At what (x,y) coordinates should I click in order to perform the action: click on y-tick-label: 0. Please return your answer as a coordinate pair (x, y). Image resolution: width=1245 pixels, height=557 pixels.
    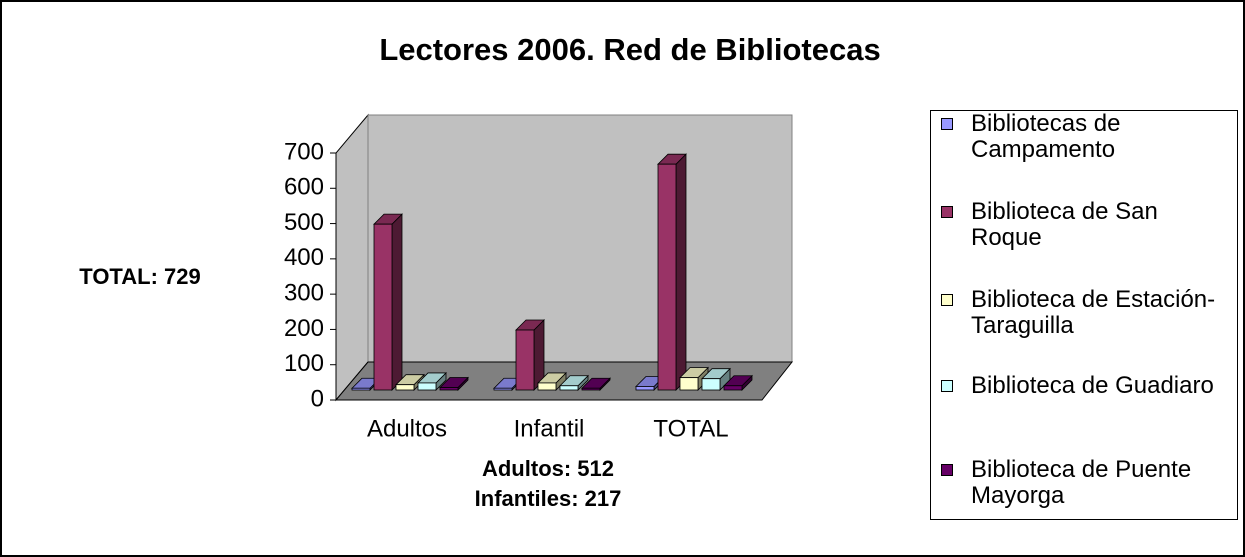
    Looking at the image, I should click on (317, 398).